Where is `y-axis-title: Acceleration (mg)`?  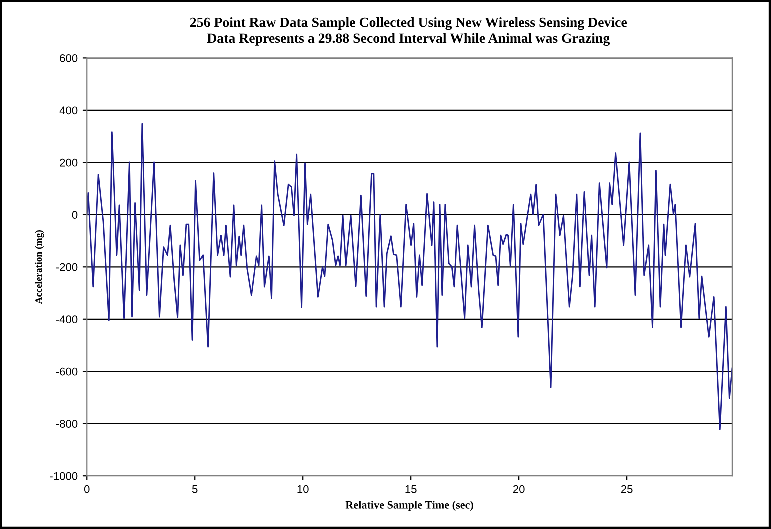
y-axis-title: Acceleration (mg) is located at coordinates (39, 267).